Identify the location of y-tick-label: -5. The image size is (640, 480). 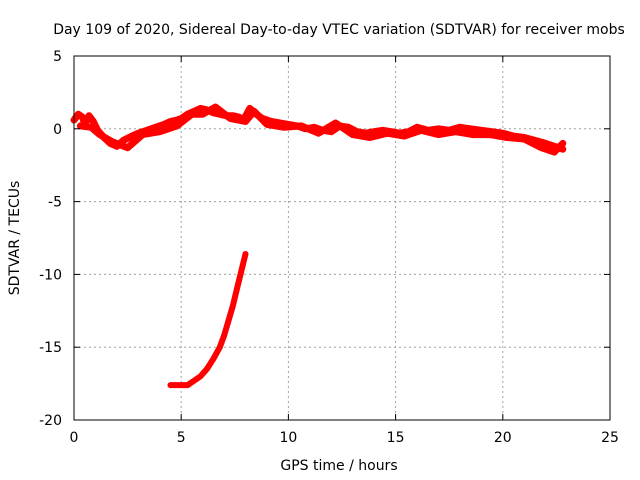
(55, 203).